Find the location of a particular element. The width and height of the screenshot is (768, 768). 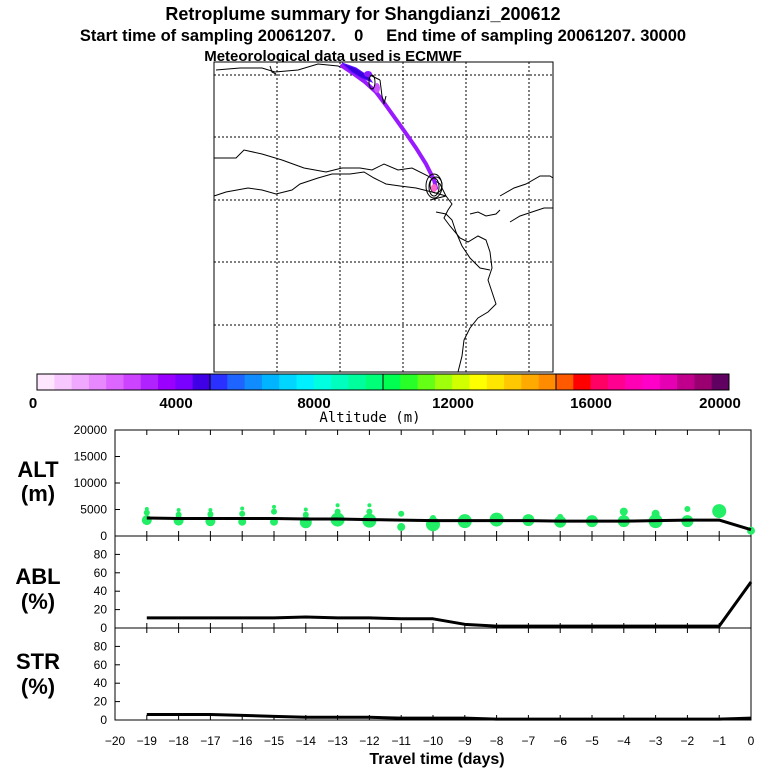

x-tick-label: −16 is located at coordinates (242, 741).